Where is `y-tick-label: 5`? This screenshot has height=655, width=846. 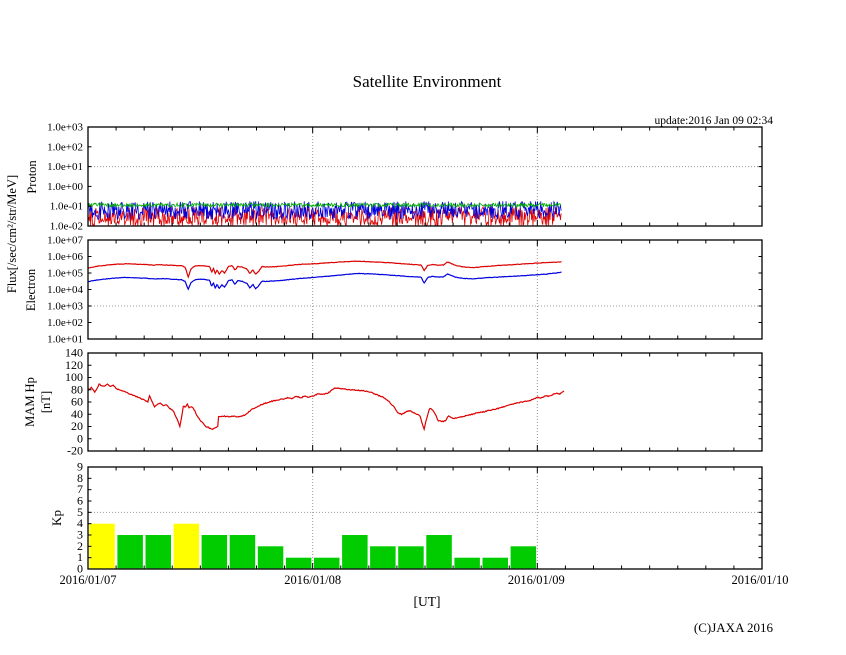
y-tick-label: 5 is located at coordinates (80, 512).